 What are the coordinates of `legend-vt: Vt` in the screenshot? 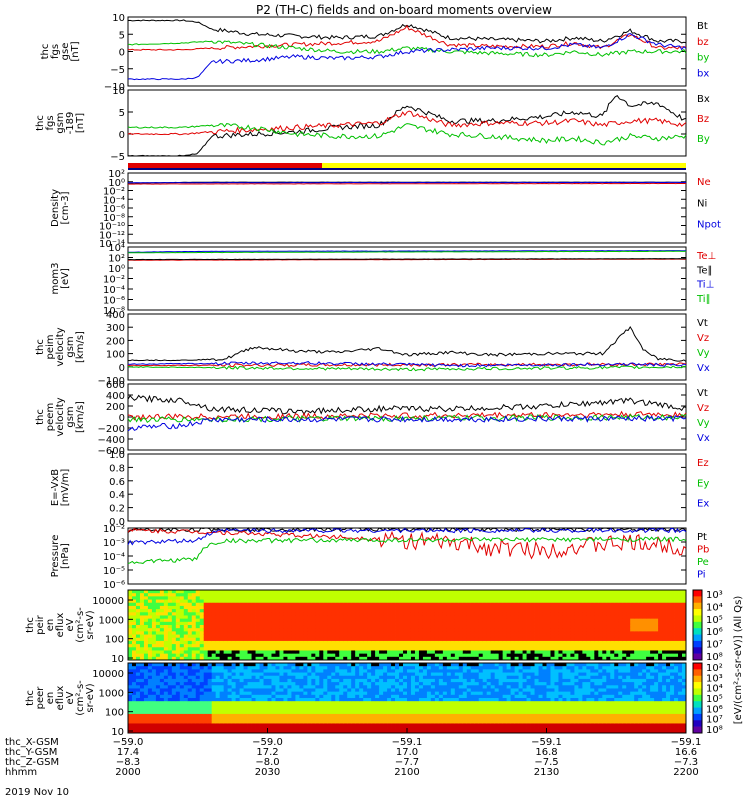 It's located at (702, 323).